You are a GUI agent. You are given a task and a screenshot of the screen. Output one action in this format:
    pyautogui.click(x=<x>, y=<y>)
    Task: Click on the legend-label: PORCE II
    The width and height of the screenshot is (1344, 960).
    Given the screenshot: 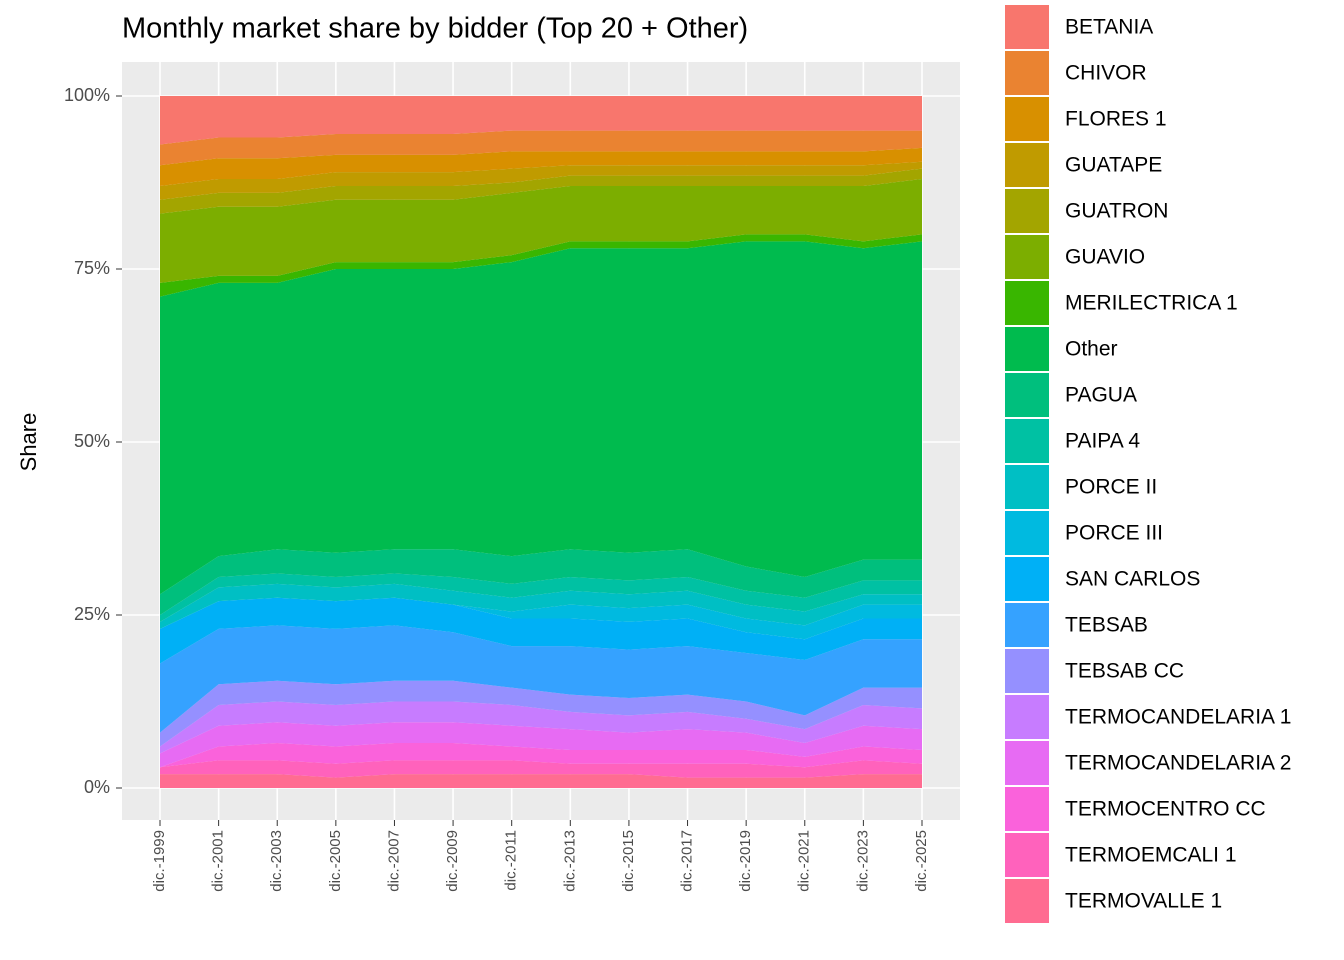 What is the action you would take?
    pyautogui.click(x=1111, y=487)
    